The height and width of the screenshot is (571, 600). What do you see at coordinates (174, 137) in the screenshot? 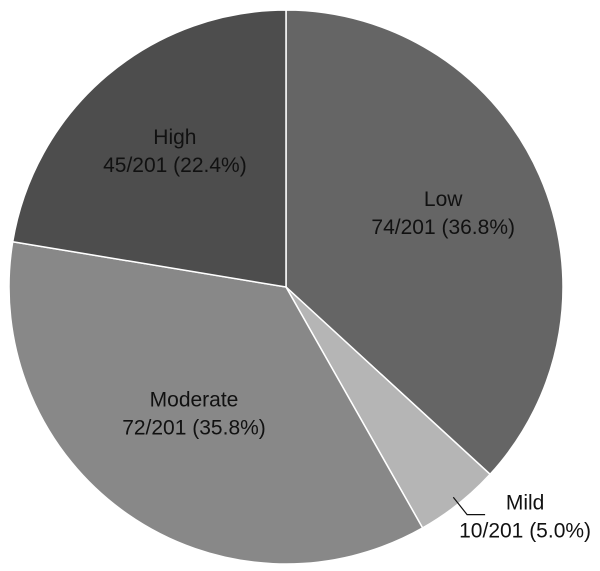
I see `pie-label-name-high: High` at bounding box center [174, 137].